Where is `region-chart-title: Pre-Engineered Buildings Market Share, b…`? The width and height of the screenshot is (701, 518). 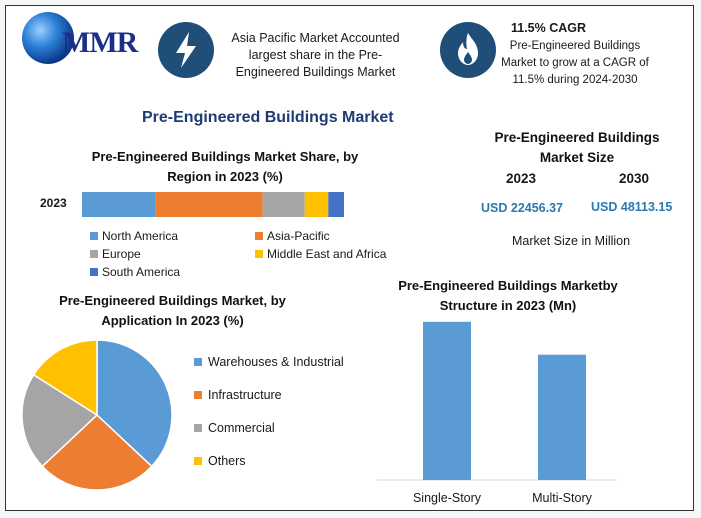 region-chart-title: Pre-Engineered Buildings Market Share, b… is located at coordinates (225, 166).